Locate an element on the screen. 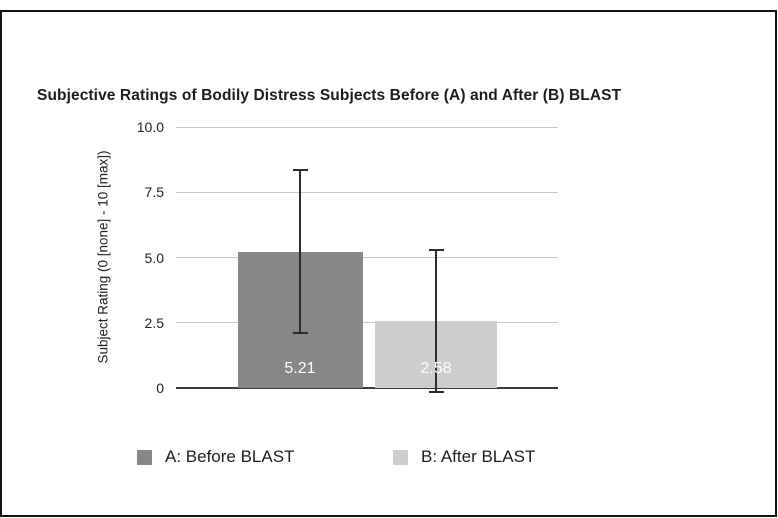 The width and height of the screenshot is (778, 518). x-axis-line is located at coordinates (367, 388).